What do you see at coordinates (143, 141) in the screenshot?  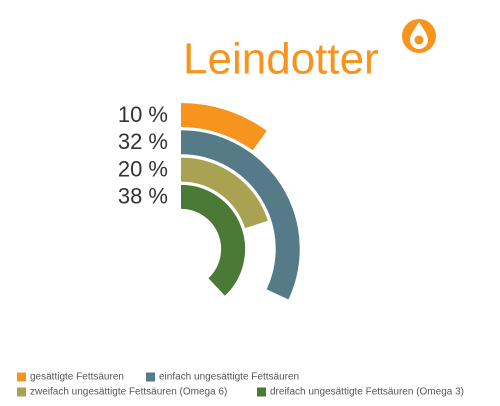 I see `value-label: 32 %` at bounding box center [143, 141].